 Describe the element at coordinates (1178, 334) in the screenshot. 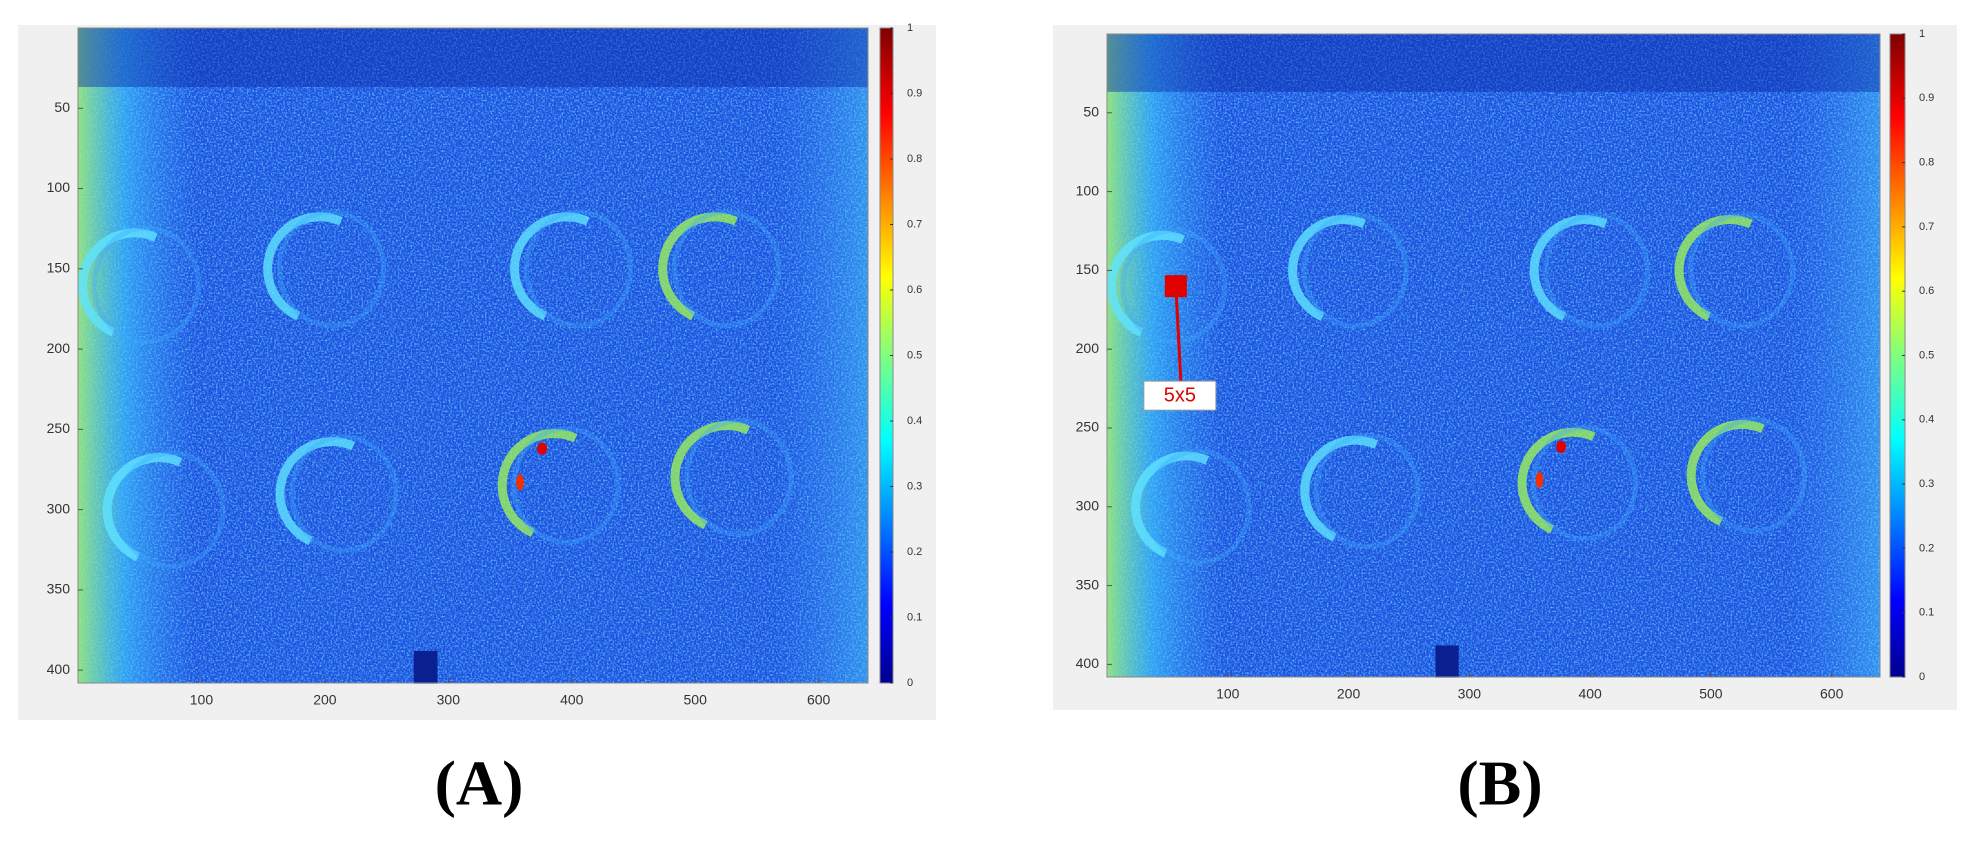

I see `annotation-leader` at that location.